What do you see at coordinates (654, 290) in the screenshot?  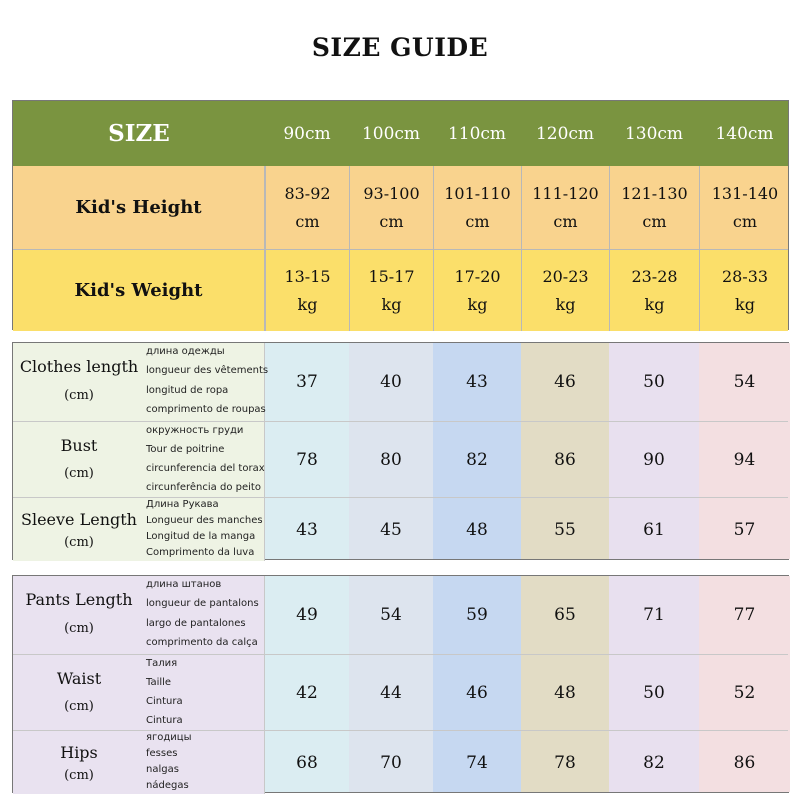 I see `weight-cell: 23-28 kg` at bounding box center [654, 290].